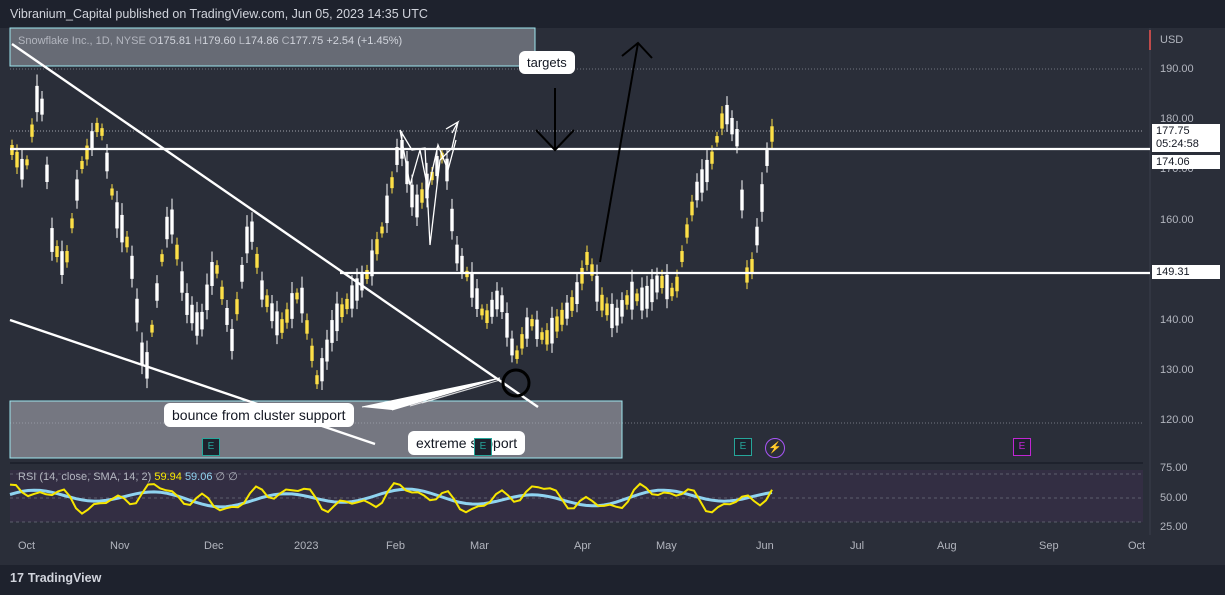 This screenshot has width=1225, height=595. I want to click on price-tick: 120.00, so click(1177, 420).